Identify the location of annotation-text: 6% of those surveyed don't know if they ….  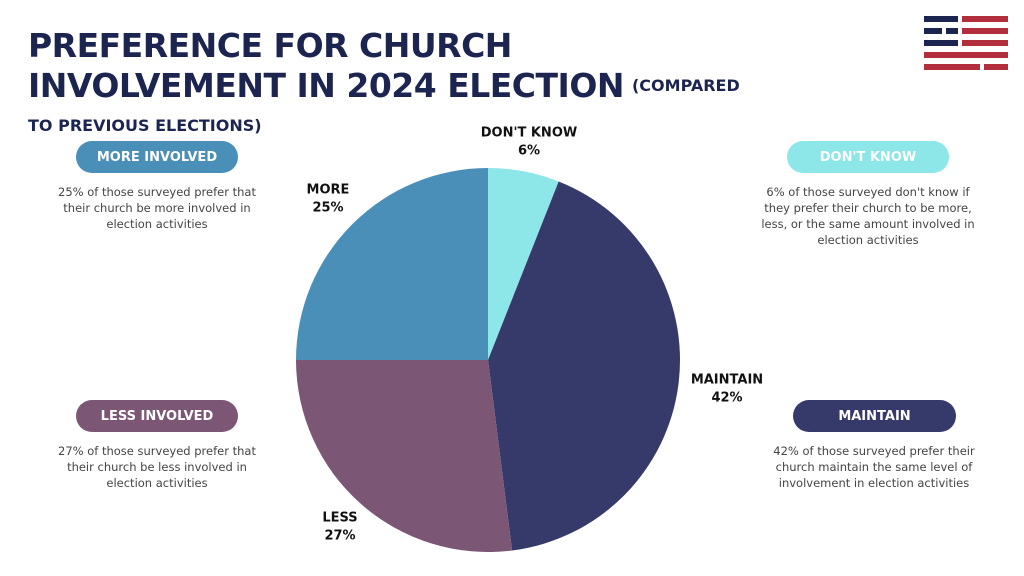
(868, 216).